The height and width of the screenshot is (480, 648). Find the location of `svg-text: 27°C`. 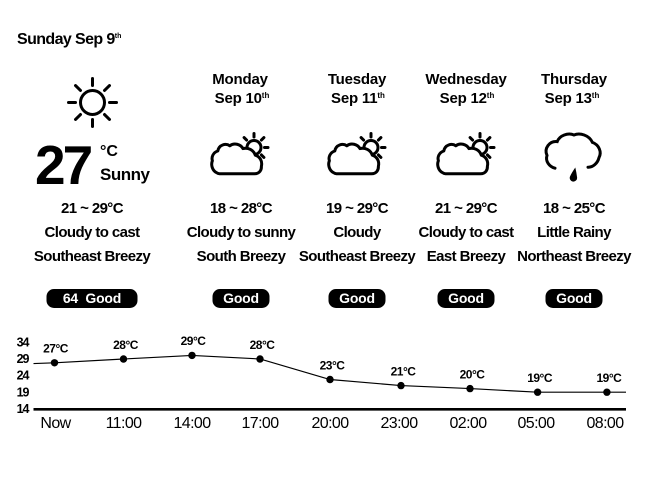

svg-text: 27°C is located at coordinates (56, 349).